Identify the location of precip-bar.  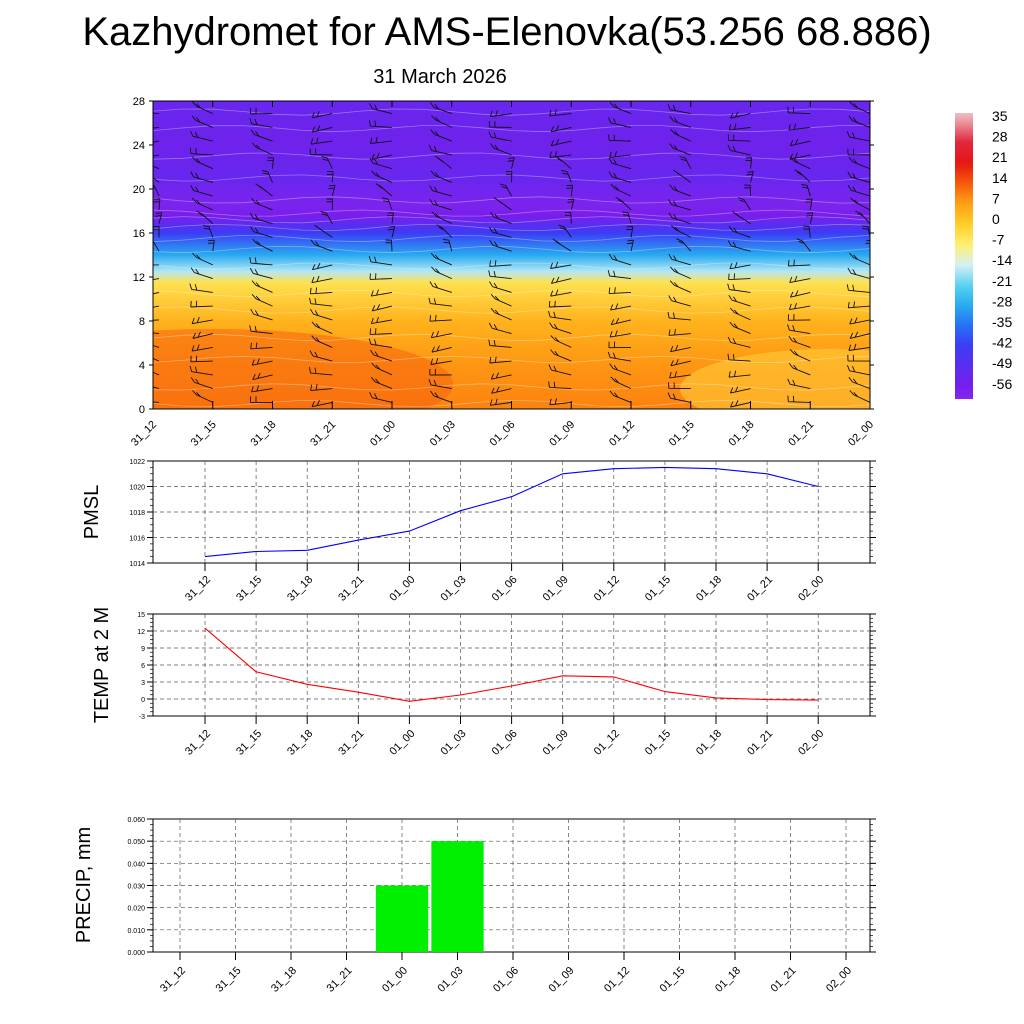
(402, 918).